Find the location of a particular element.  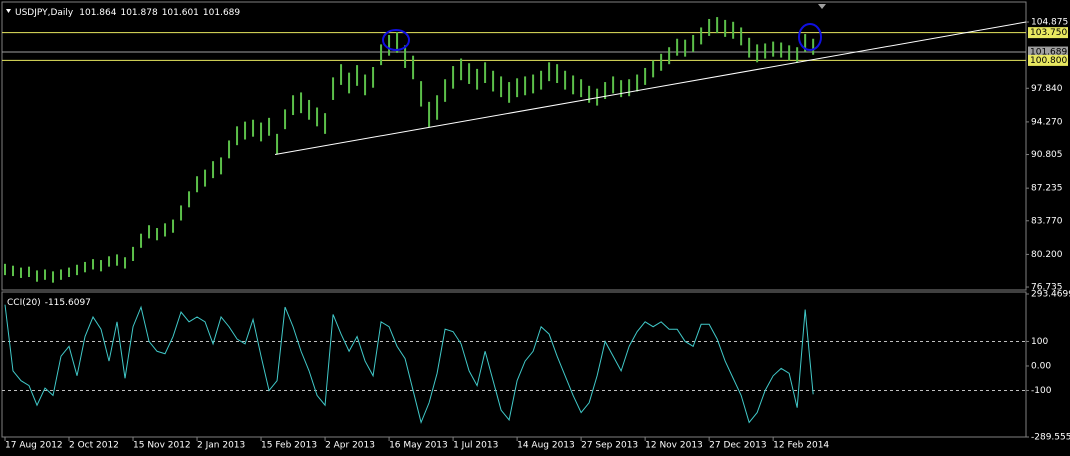

cci-header: CCI(20) -115.6097 is located at coordinates (49, 303).